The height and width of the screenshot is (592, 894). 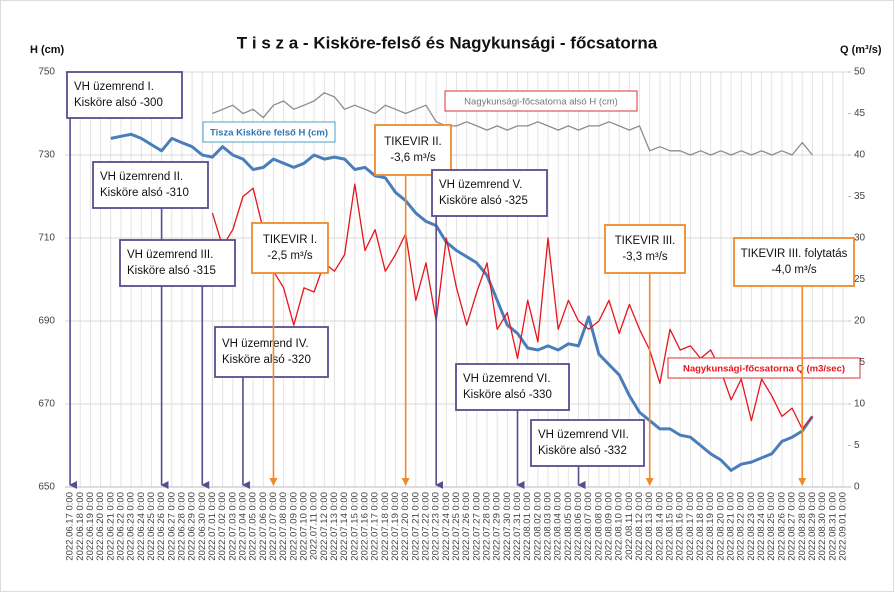 What do you see at coordinates (483, 201) in the screenshot?
I see `annotation-text: Kisköre alsó -325` at bounding box center [483, 201].